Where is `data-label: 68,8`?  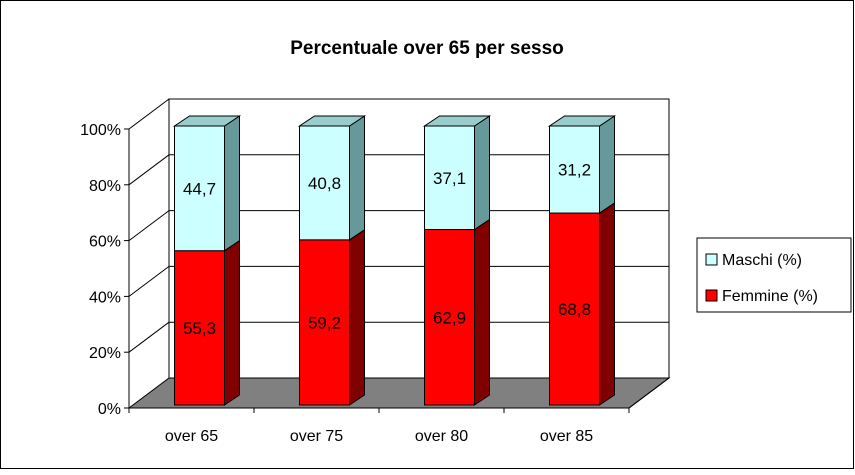
data-label: 68,8 is located at coordinates (574, 309).